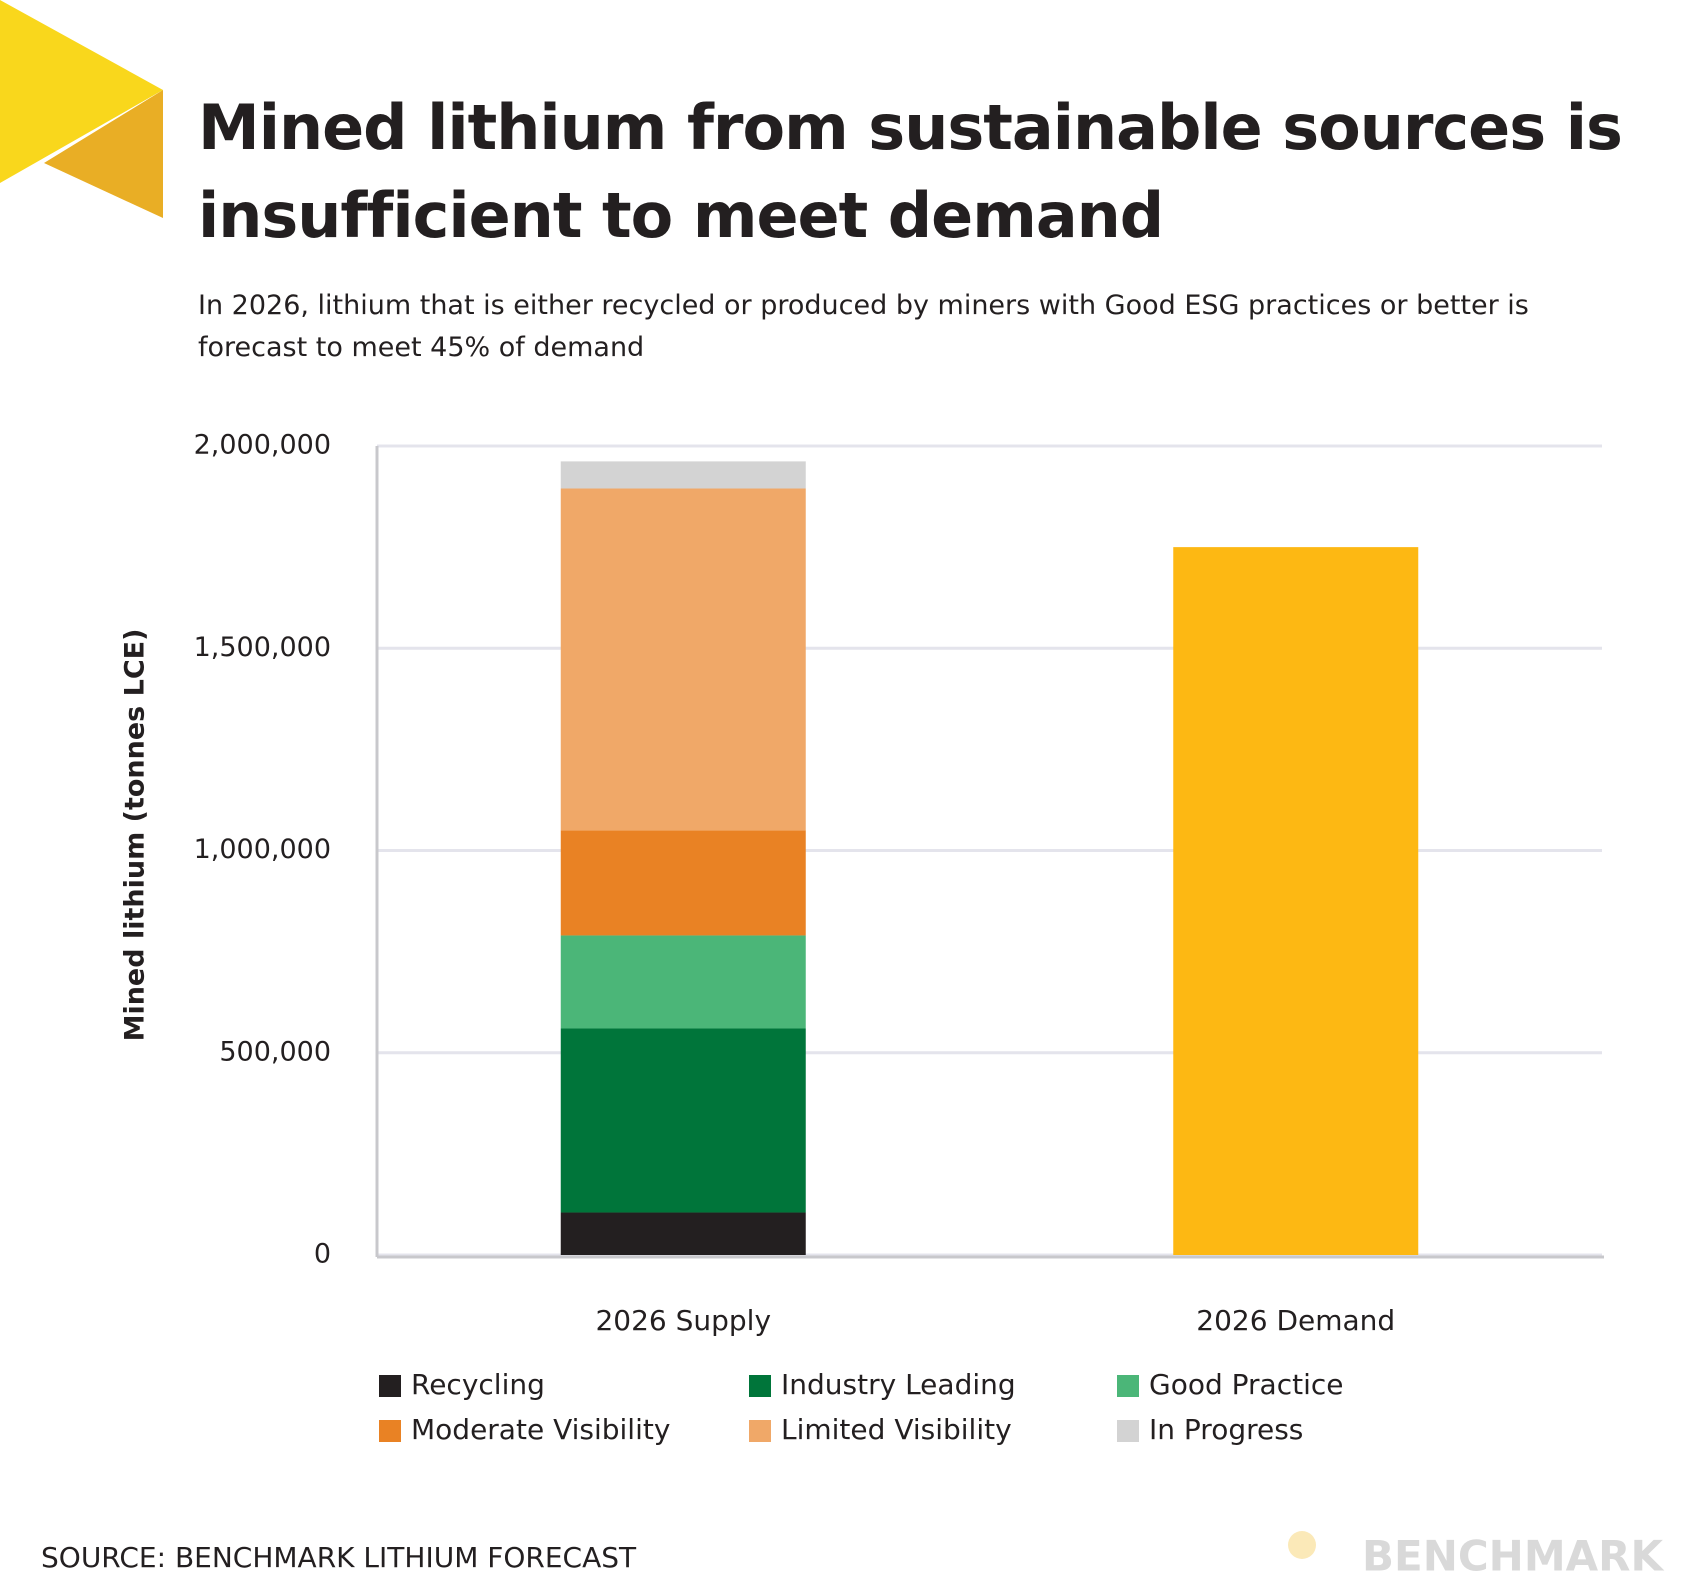 Image resolution: width=1708 pixels, height=1580 pixels. I want to click on legend-label: Industry Leading, so click(898, 1384).